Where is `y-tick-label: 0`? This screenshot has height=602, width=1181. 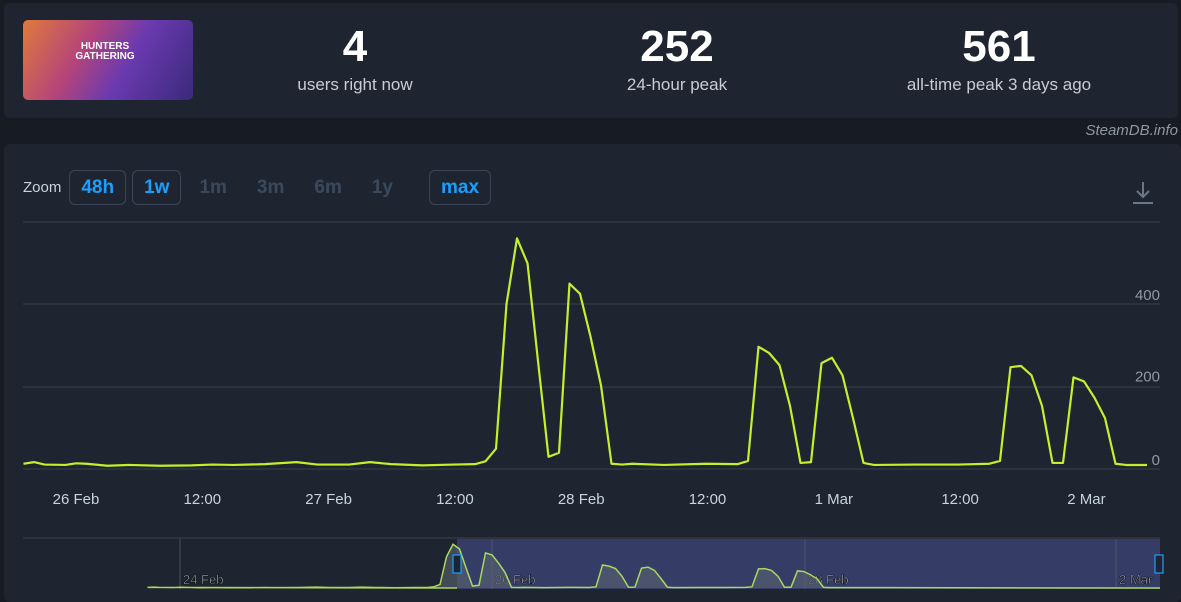 y-tick-label: 0 is located at coordinates (1156, 460).